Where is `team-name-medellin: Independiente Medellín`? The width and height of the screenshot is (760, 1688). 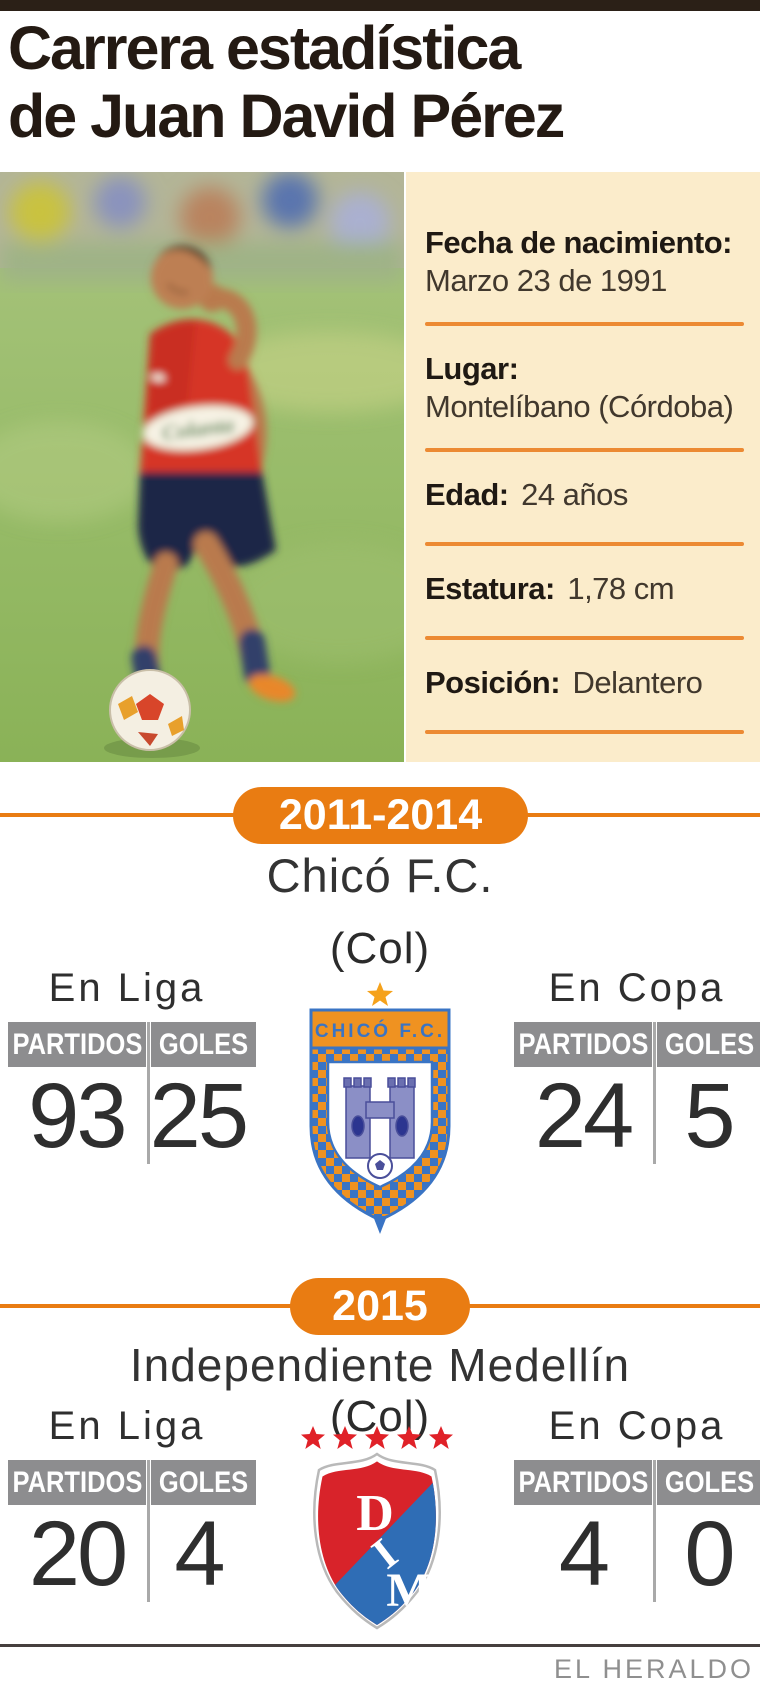
team-name-medellin: Independiente Medellín is located at coordinates (380, 1365).